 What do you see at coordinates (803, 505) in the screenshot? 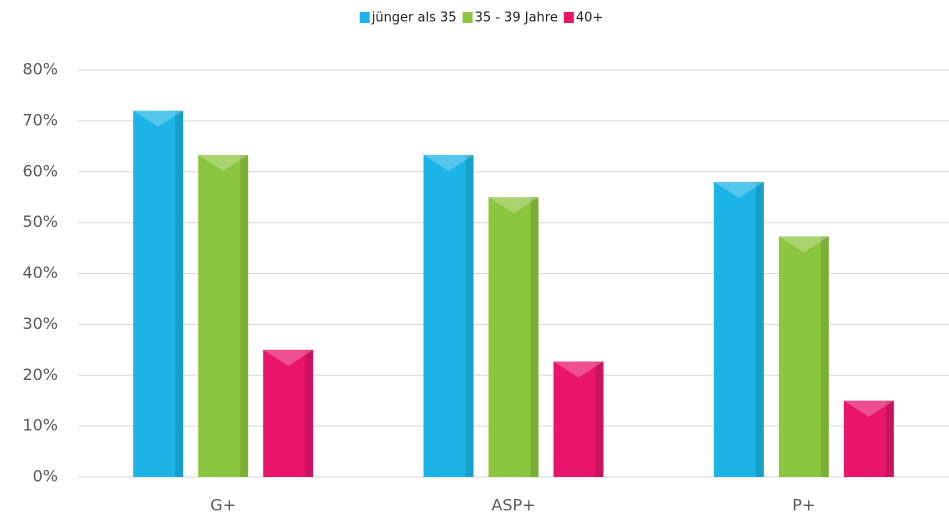
I see `x-tick-label: P+` at bounding box center [803, 505].